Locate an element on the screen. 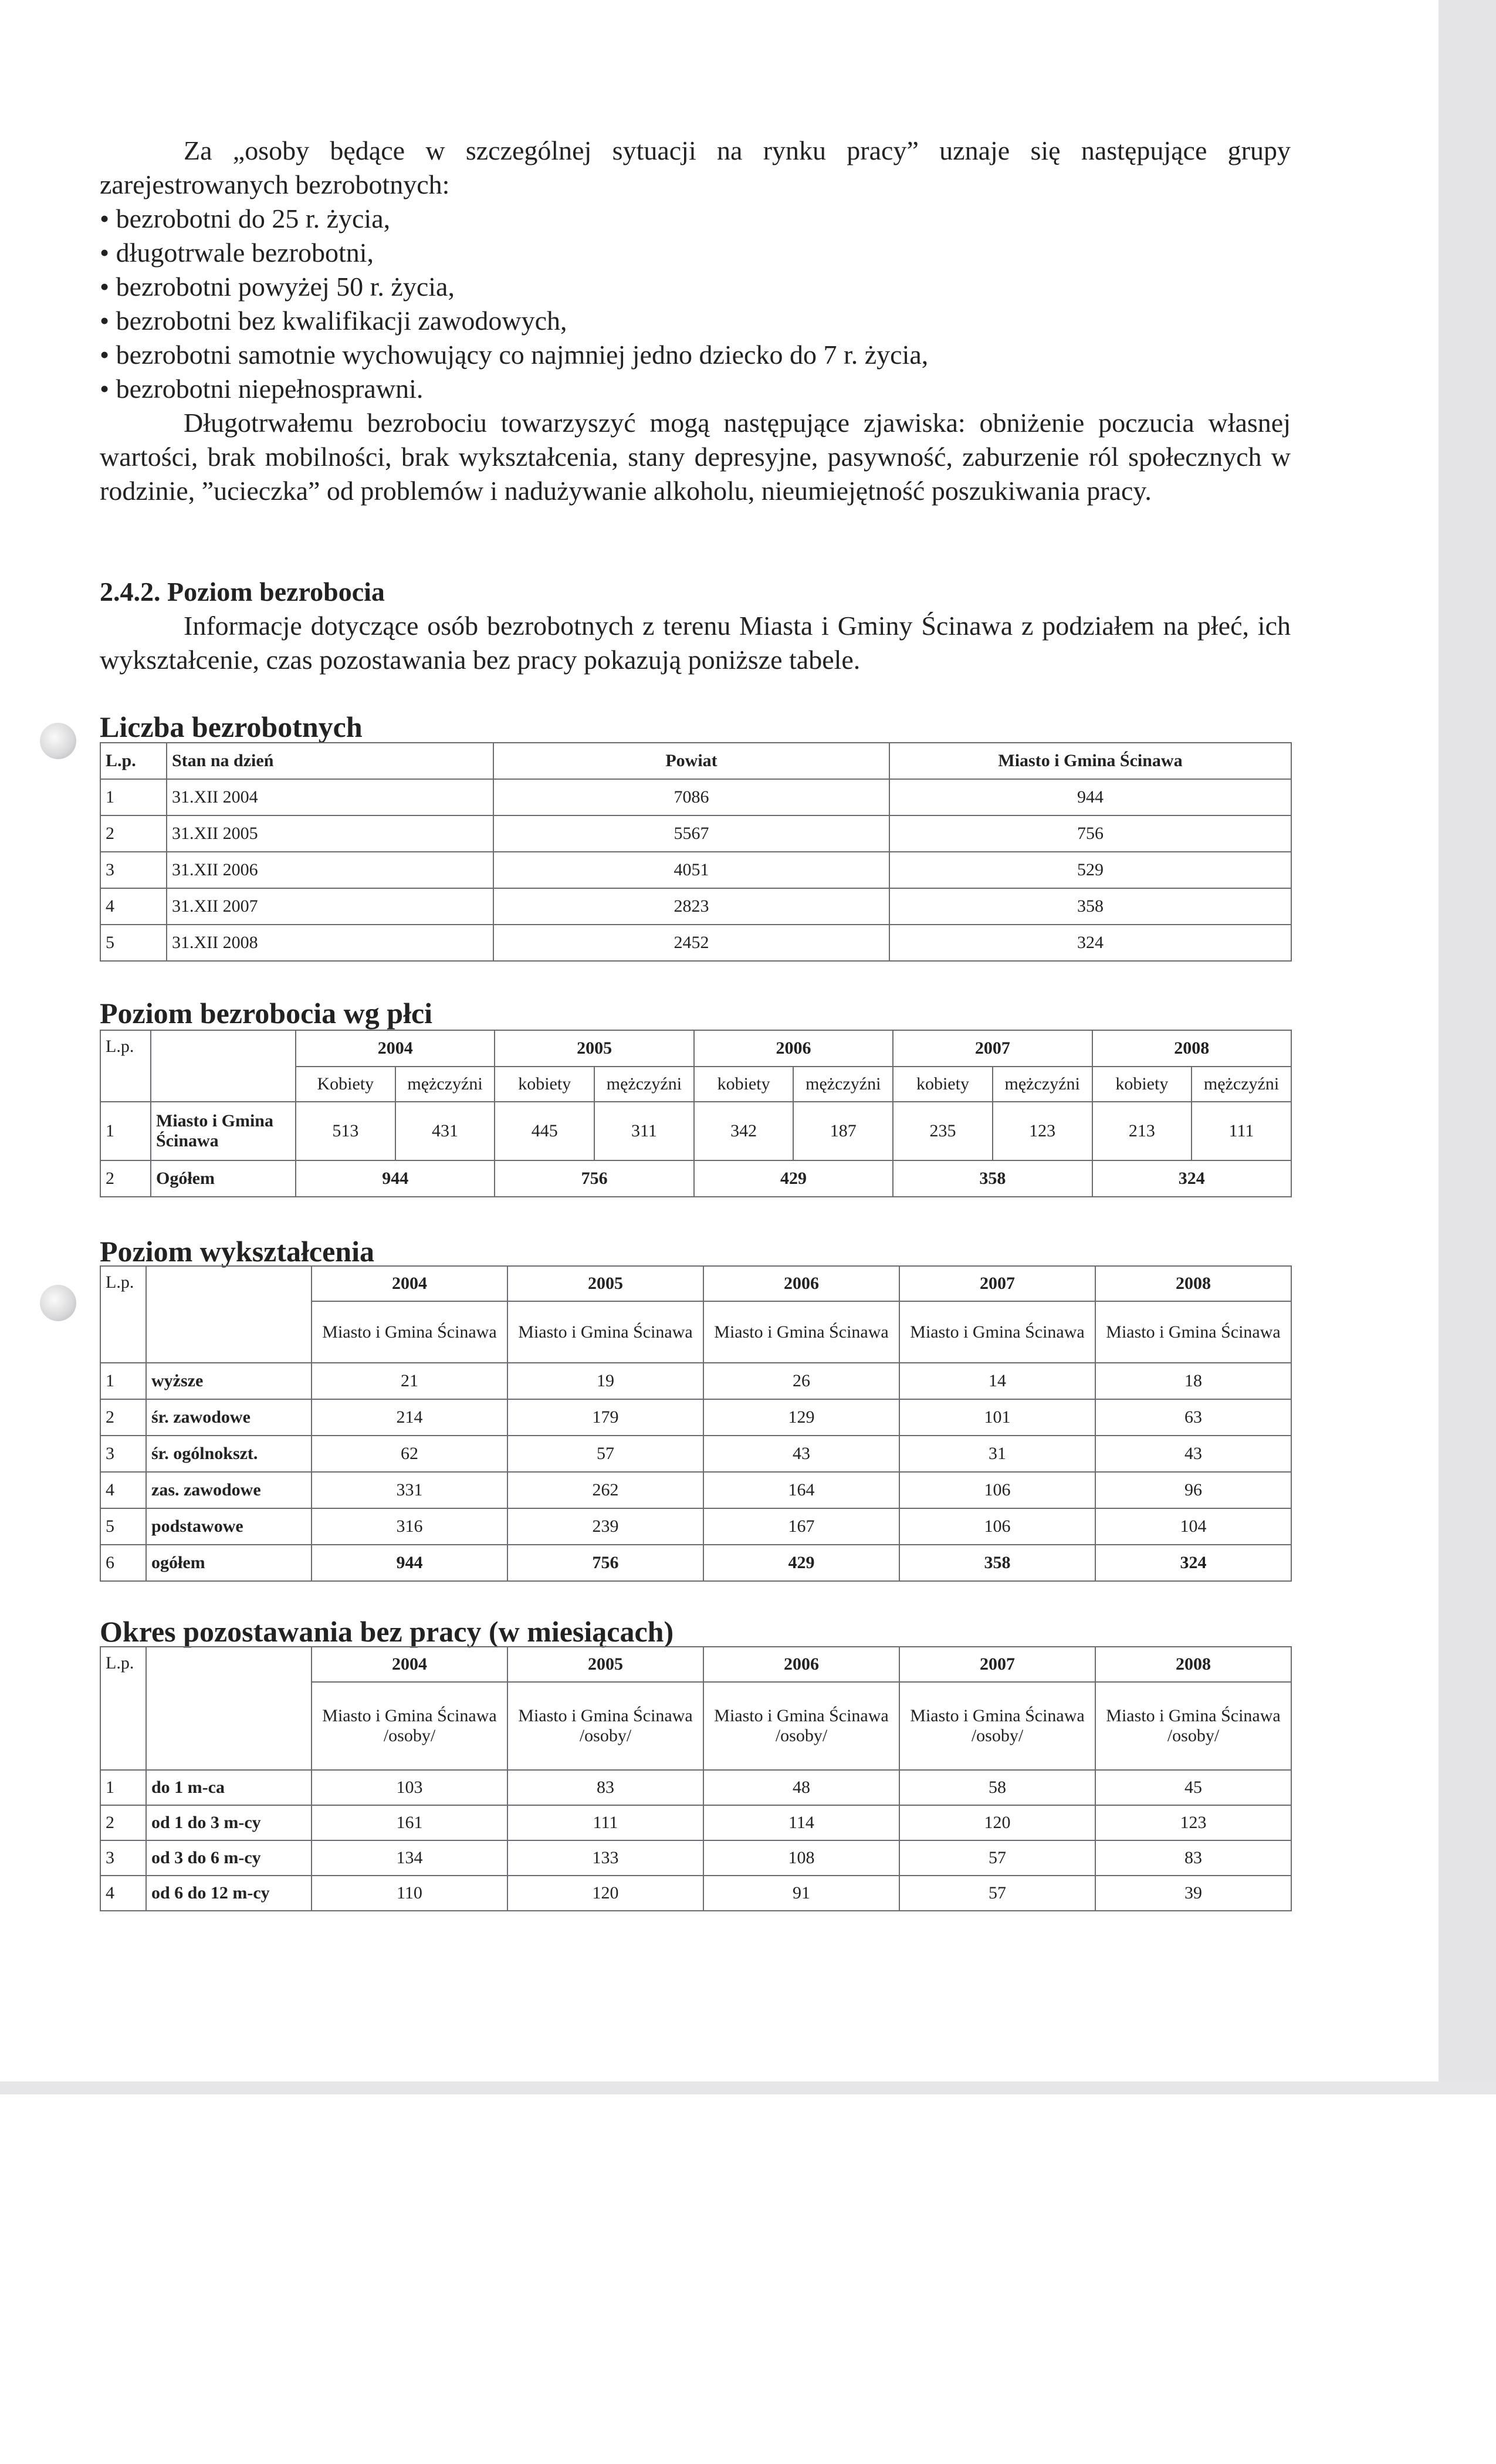 The height and width of the screenshot is (2464, 1496). table-cell: 756 is located at coordinates (1090, 834).